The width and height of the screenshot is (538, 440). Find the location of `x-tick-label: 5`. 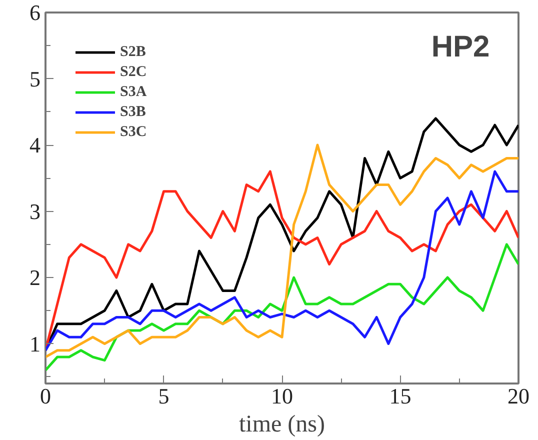

x-tick-label: 5 is located at coordinates (164, 396).